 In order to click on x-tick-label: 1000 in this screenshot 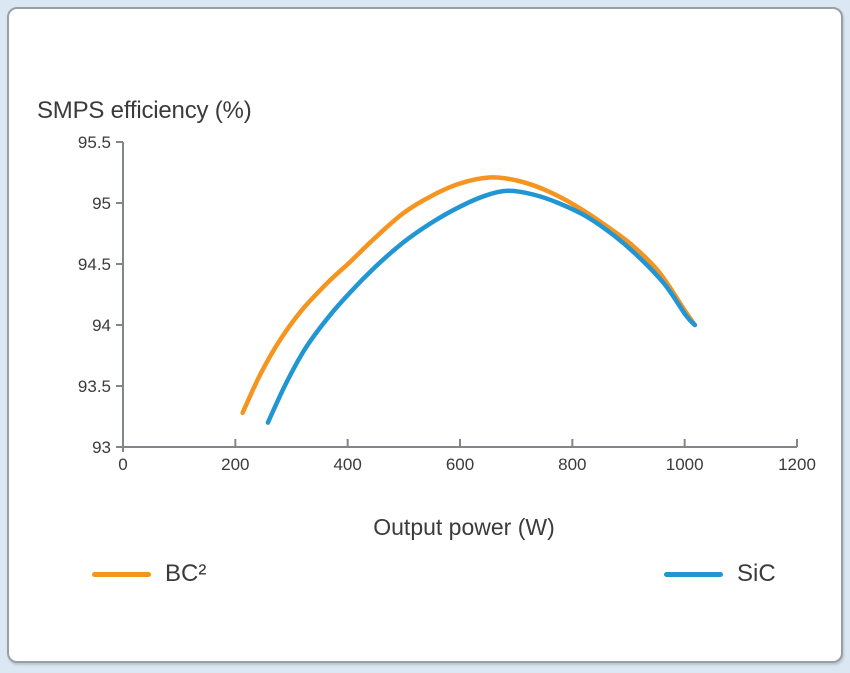, I will do `click(685, 464)`.